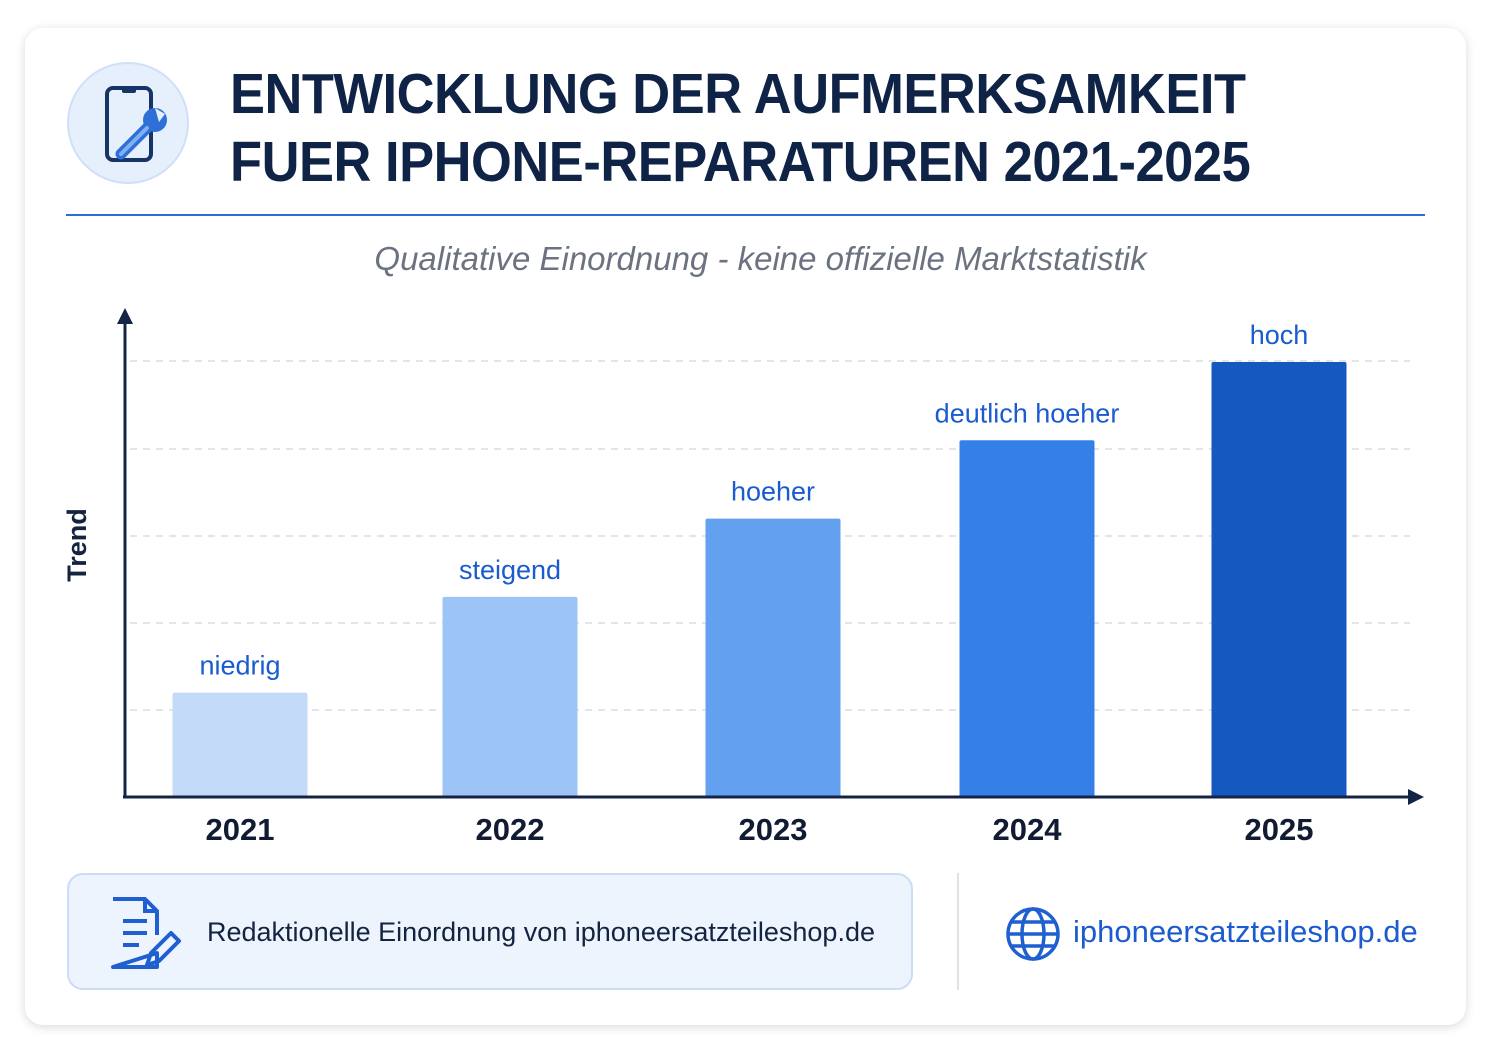  I want to click on footer-divider, so click(958, 931).